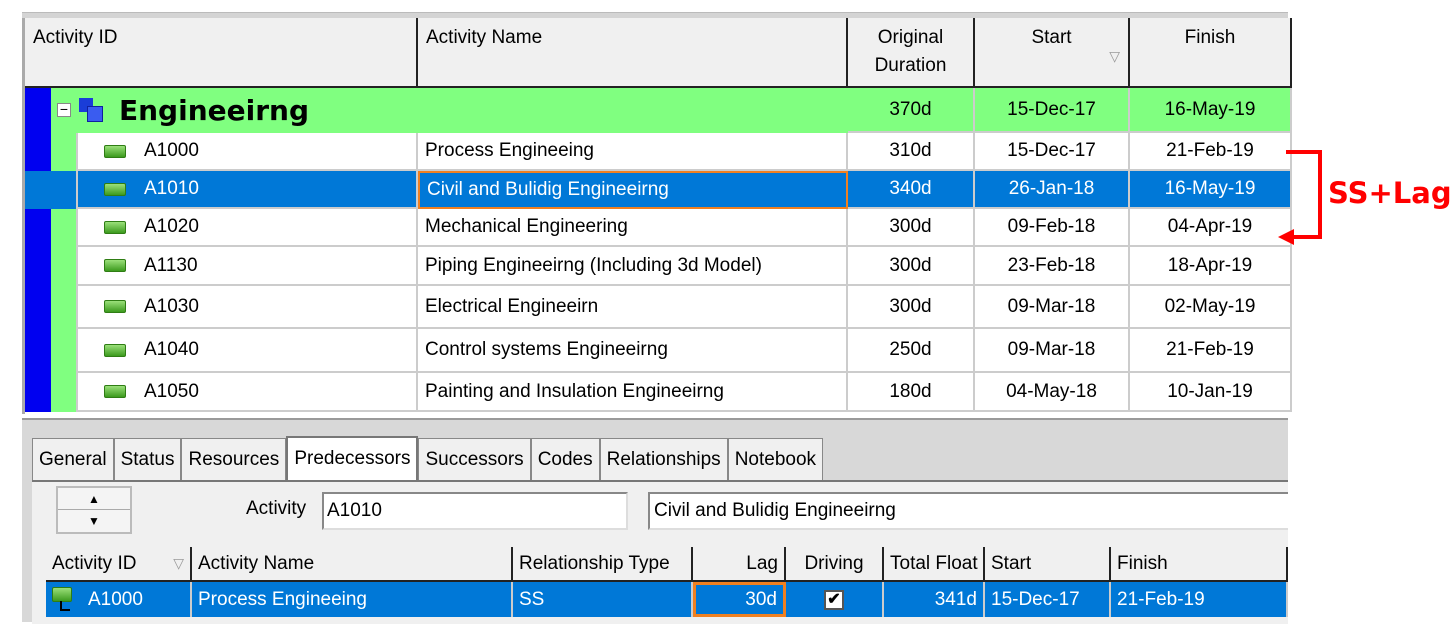 The image size is (1450, 627). What do you see at coordinates (1211, 110) in the screenshot?
I see `group-finish: 16-May-19` at bounding box center [1211, 110].